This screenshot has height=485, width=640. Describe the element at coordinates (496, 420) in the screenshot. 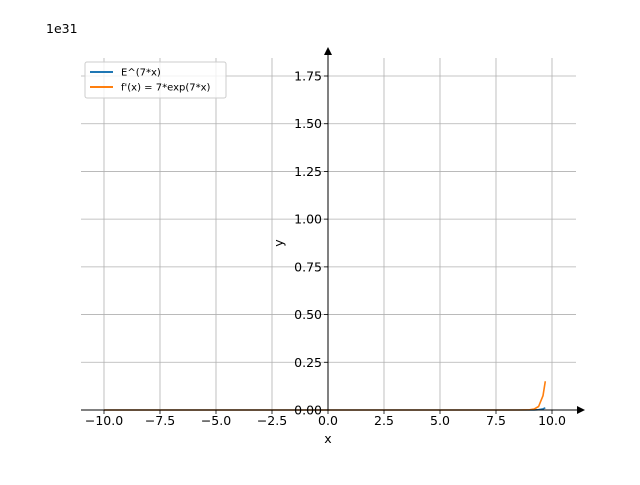

I see `x-tick-label: 7.5` at that location.